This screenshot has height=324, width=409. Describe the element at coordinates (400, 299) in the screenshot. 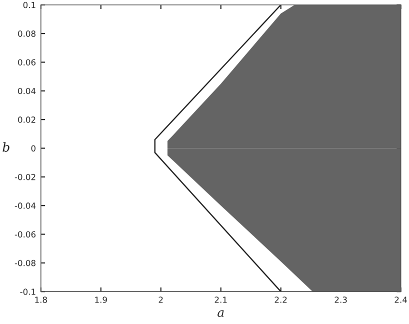

I see `x-tick-label: 2.4` at that location.